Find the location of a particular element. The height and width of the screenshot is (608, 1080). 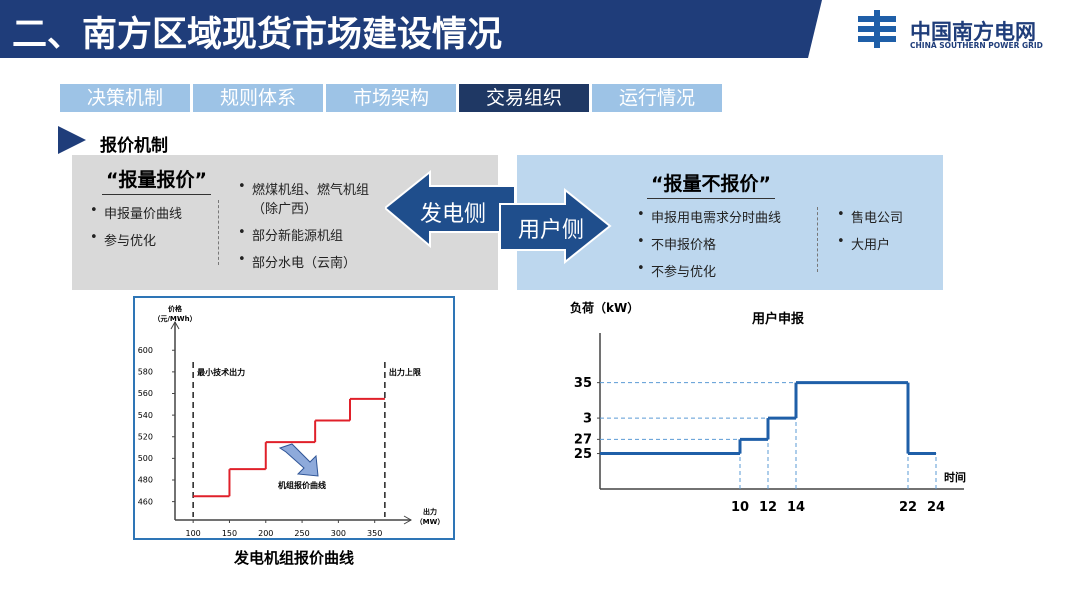

y-tick-label: 540 is located at coordinates (145, 415).